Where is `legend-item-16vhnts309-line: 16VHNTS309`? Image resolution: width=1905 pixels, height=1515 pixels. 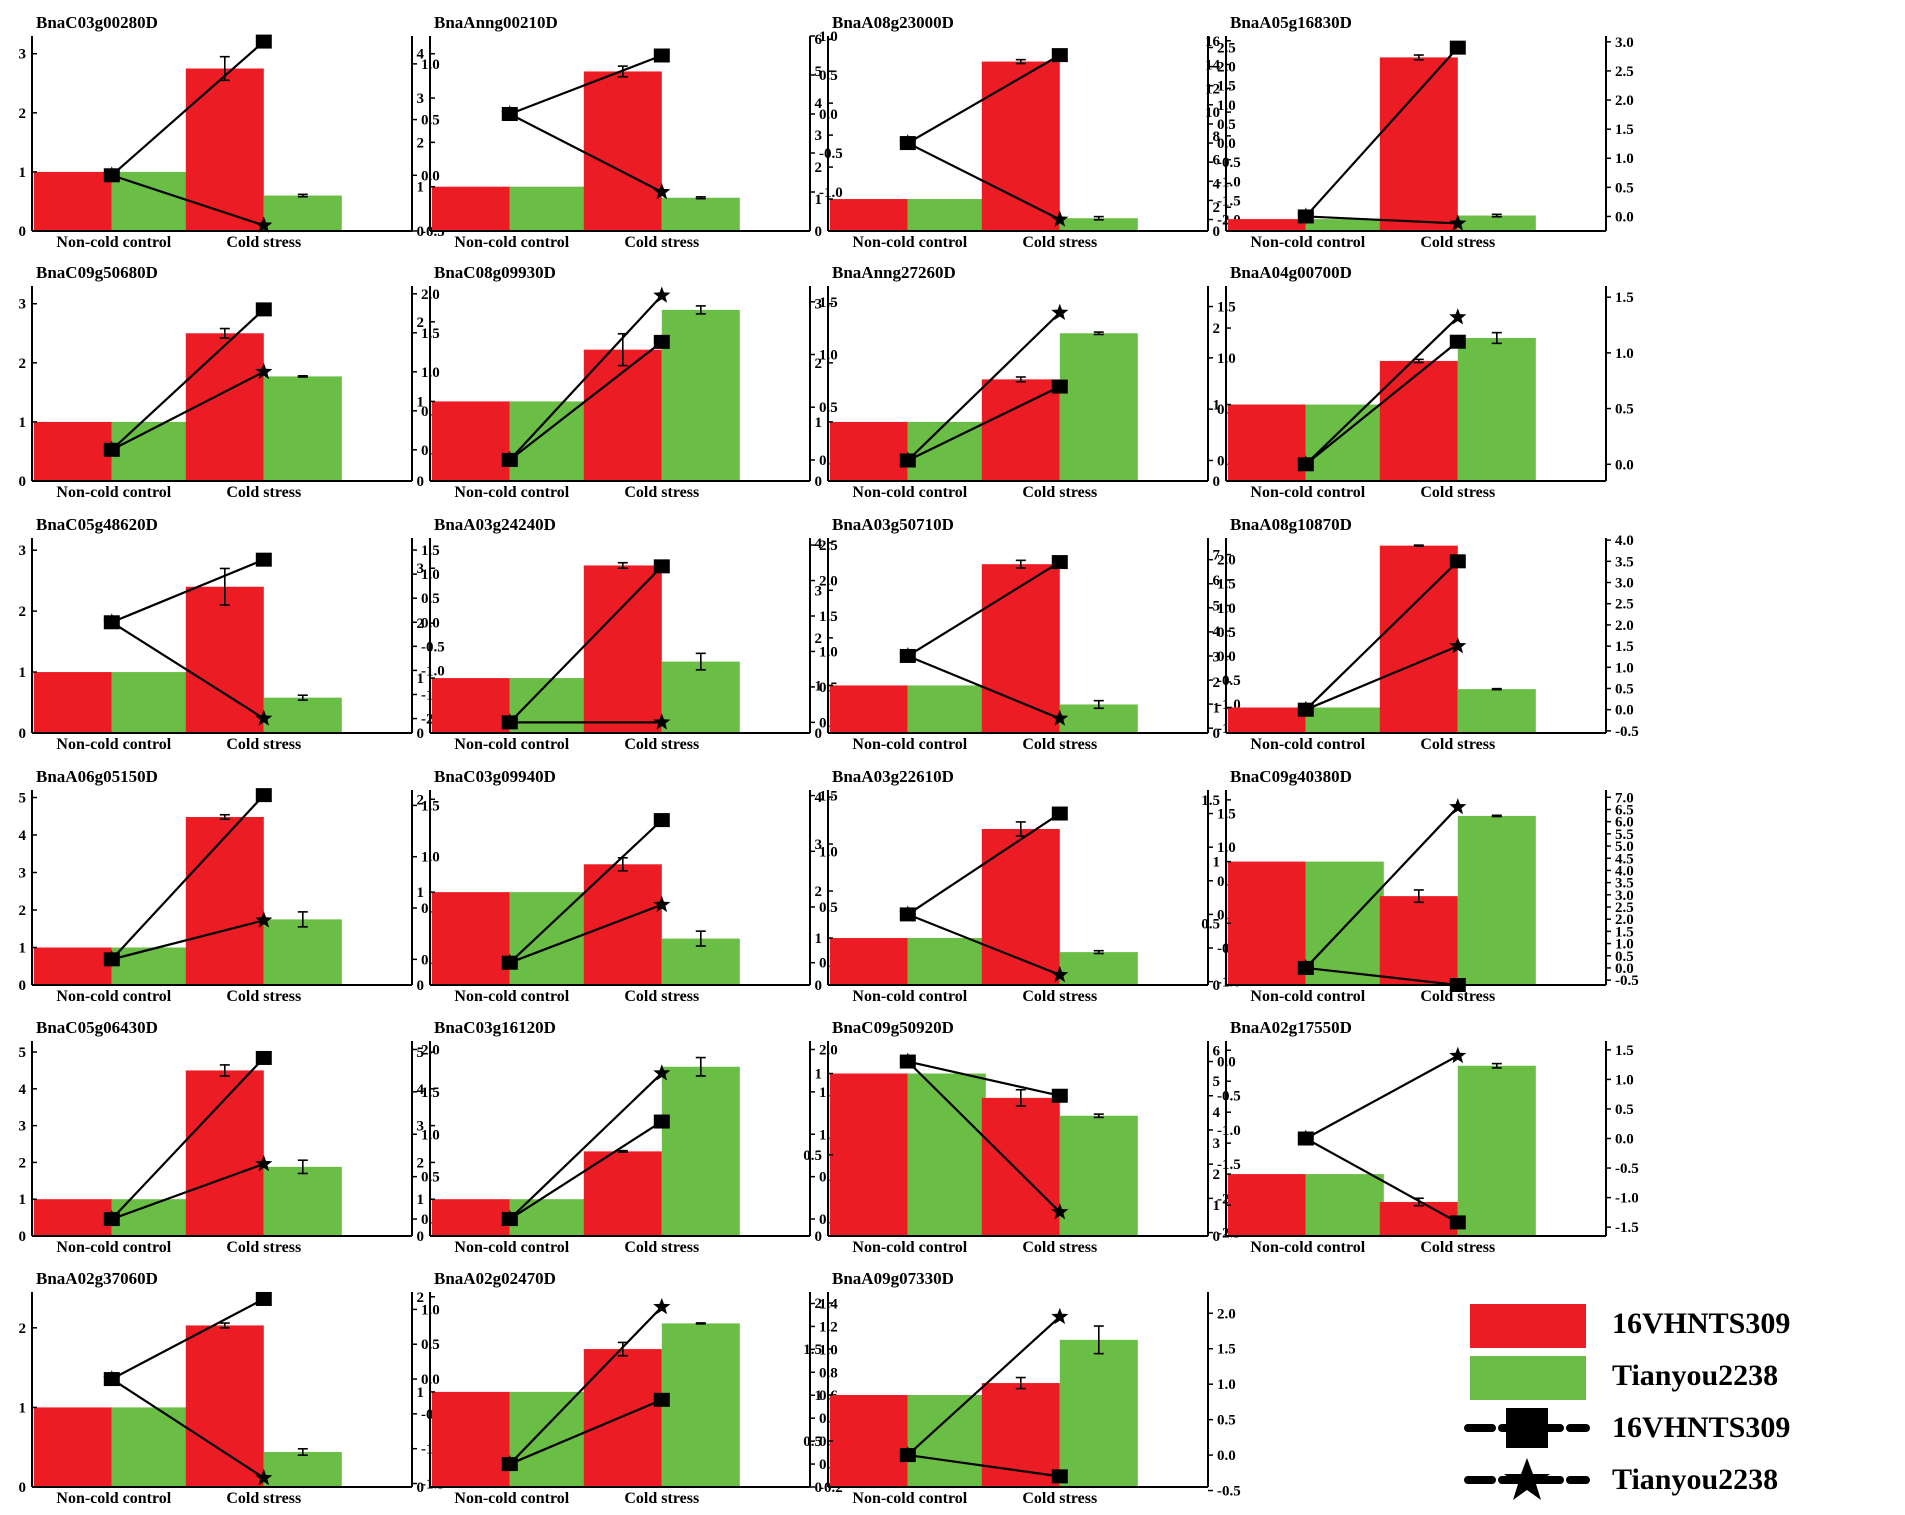 legend-item-16vhnts309-line: 16VHNTS309 is located at coordinates (1682, 1428).